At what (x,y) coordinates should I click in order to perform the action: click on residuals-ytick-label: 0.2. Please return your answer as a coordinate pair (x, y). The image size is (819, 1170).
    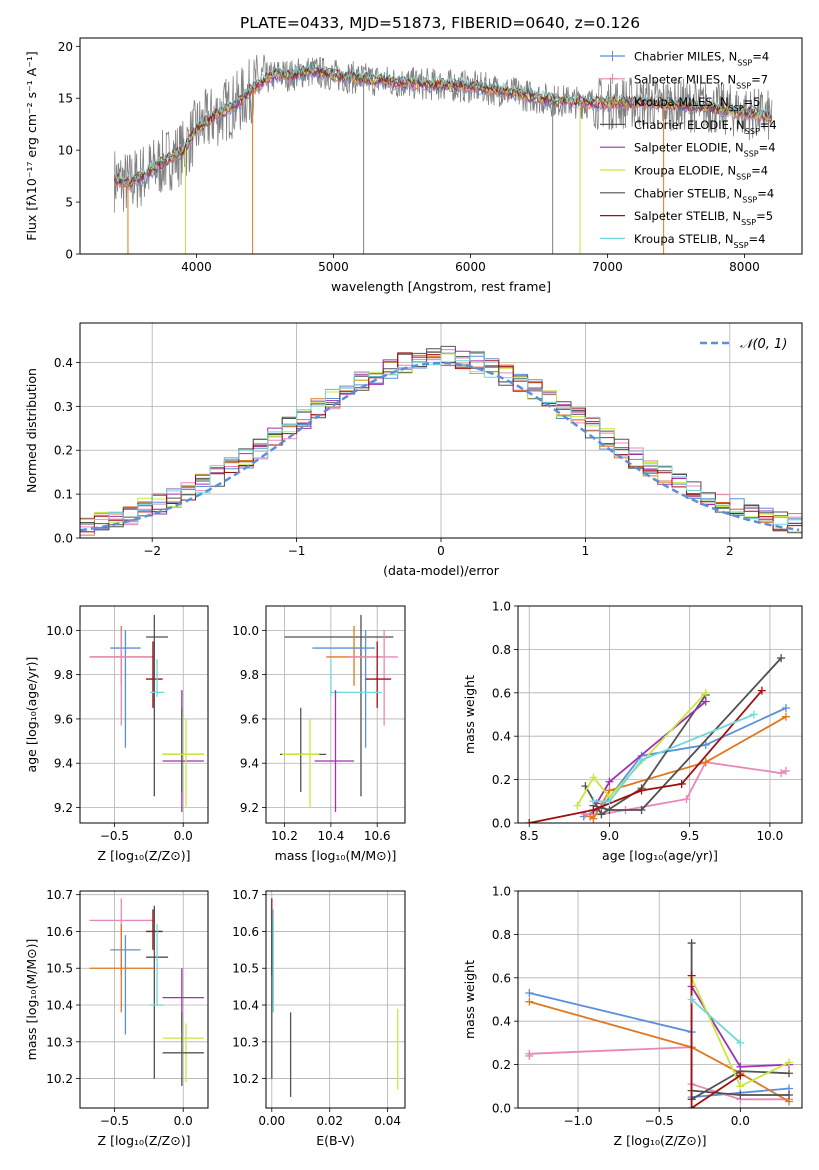
    Looking at the image, I should click on (63, 451).